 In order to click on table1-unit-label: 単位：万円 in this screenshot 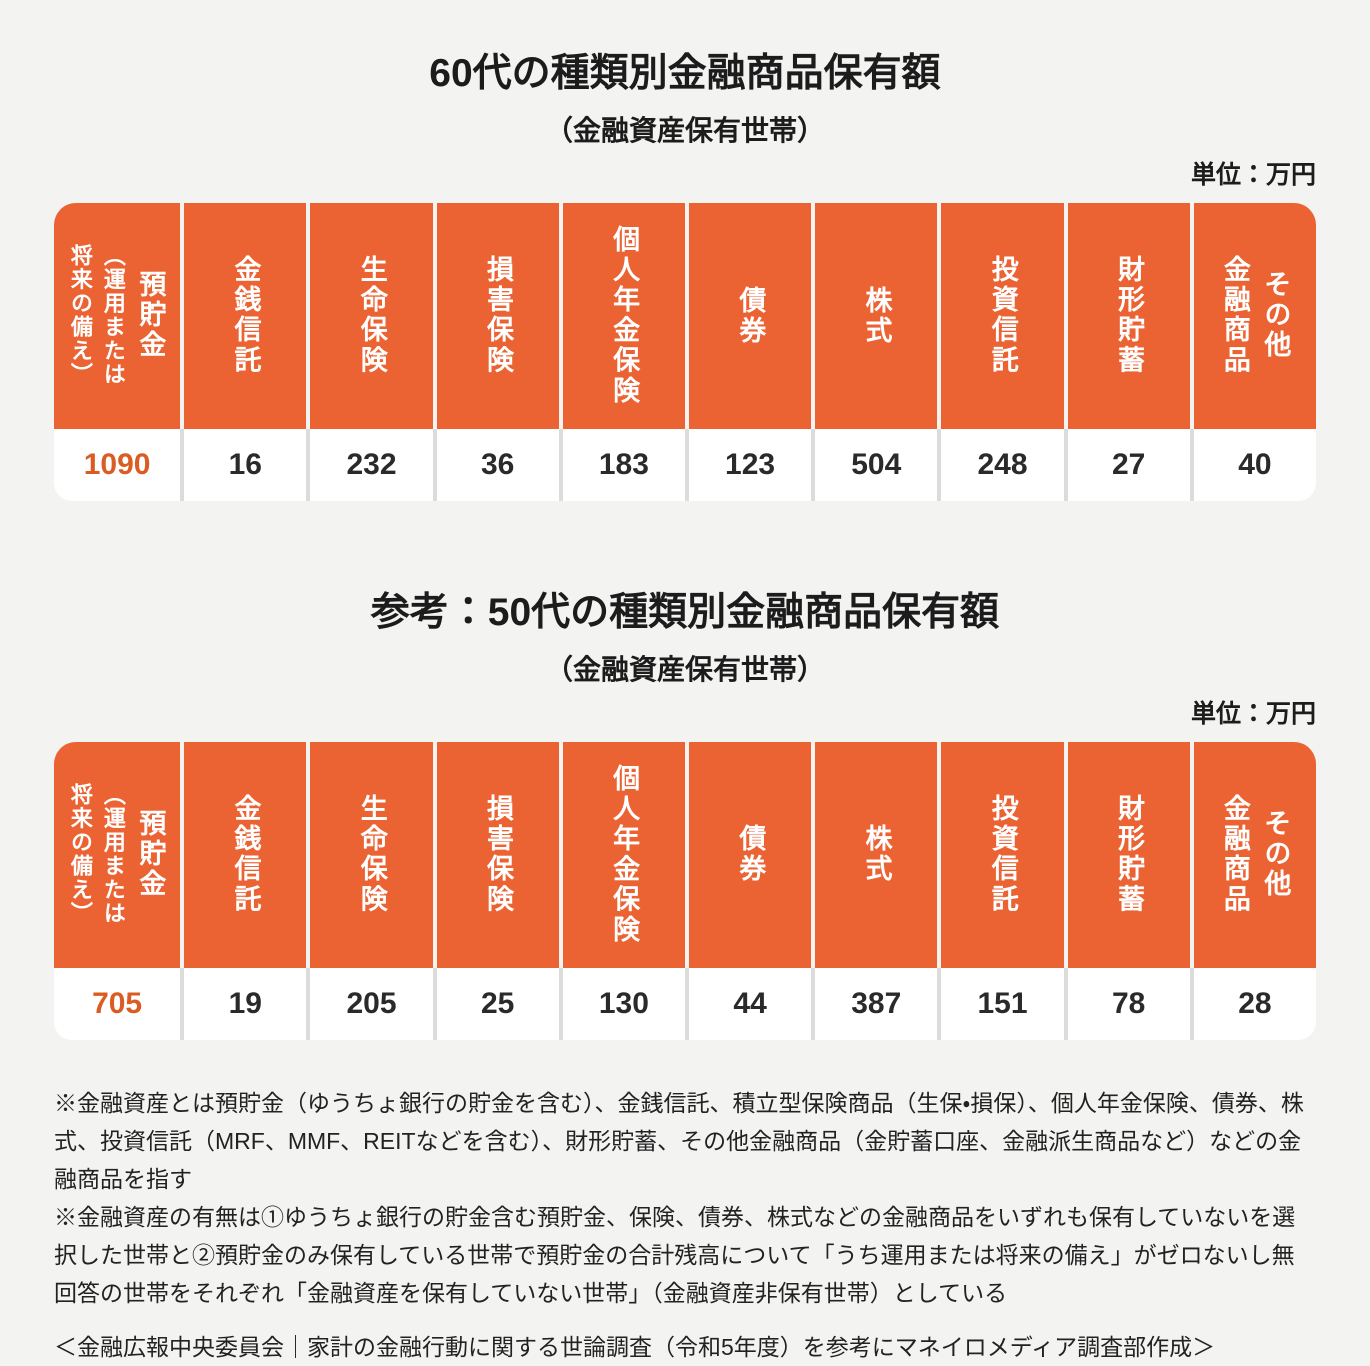, I will do `click(1253, 174)`.